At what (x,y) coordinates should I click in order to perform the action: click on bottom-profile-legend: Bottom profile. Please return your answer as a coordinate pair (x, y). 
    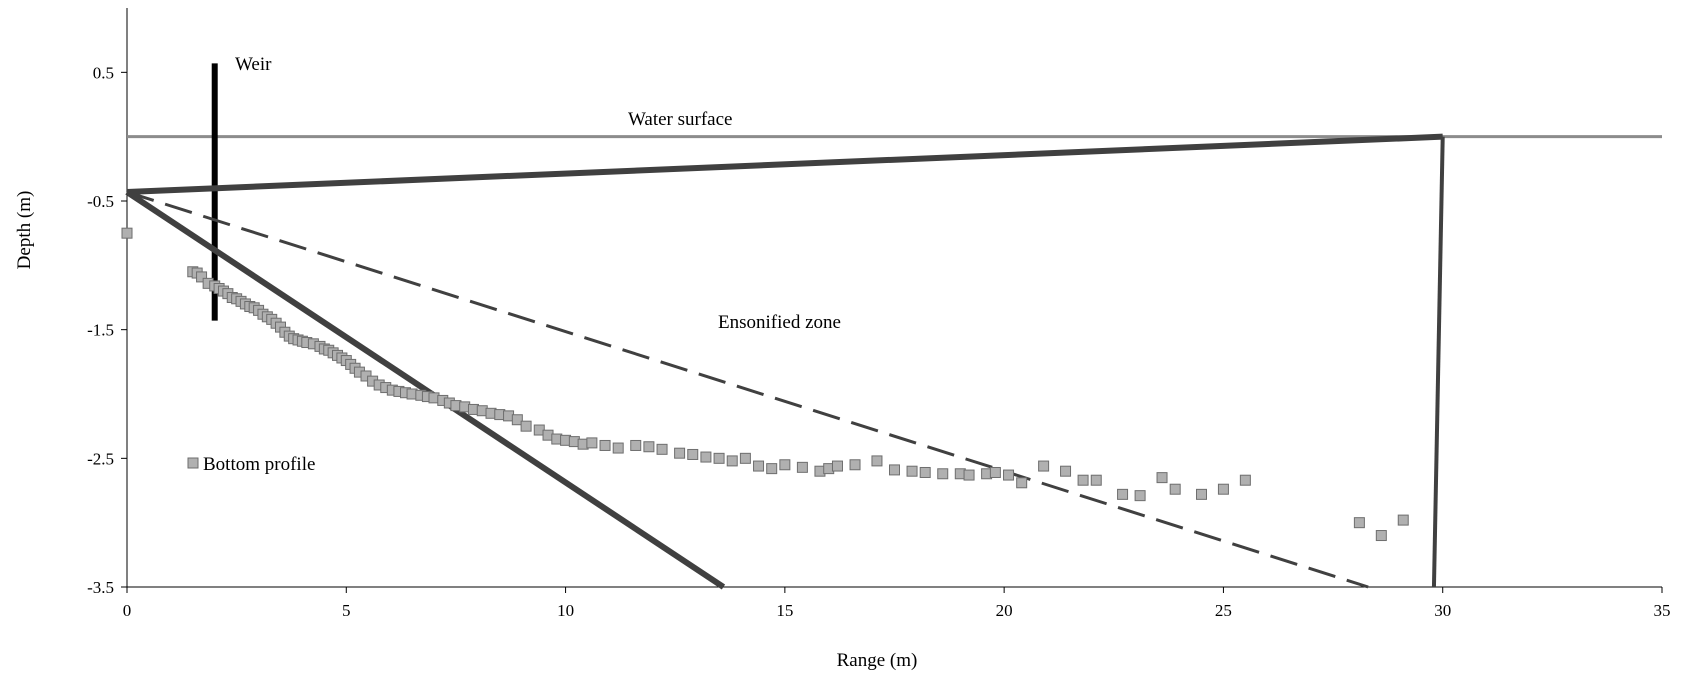
    Looking at the image, I should click on (251, 464).